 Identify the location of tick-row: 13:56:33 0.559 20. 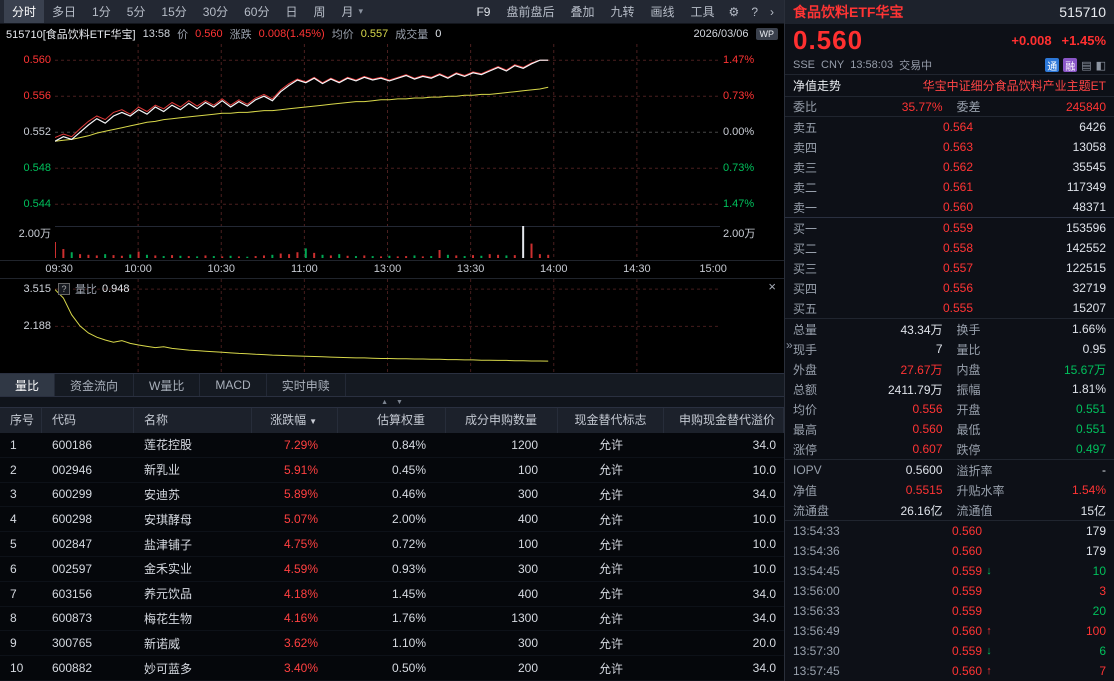
(949, 611).